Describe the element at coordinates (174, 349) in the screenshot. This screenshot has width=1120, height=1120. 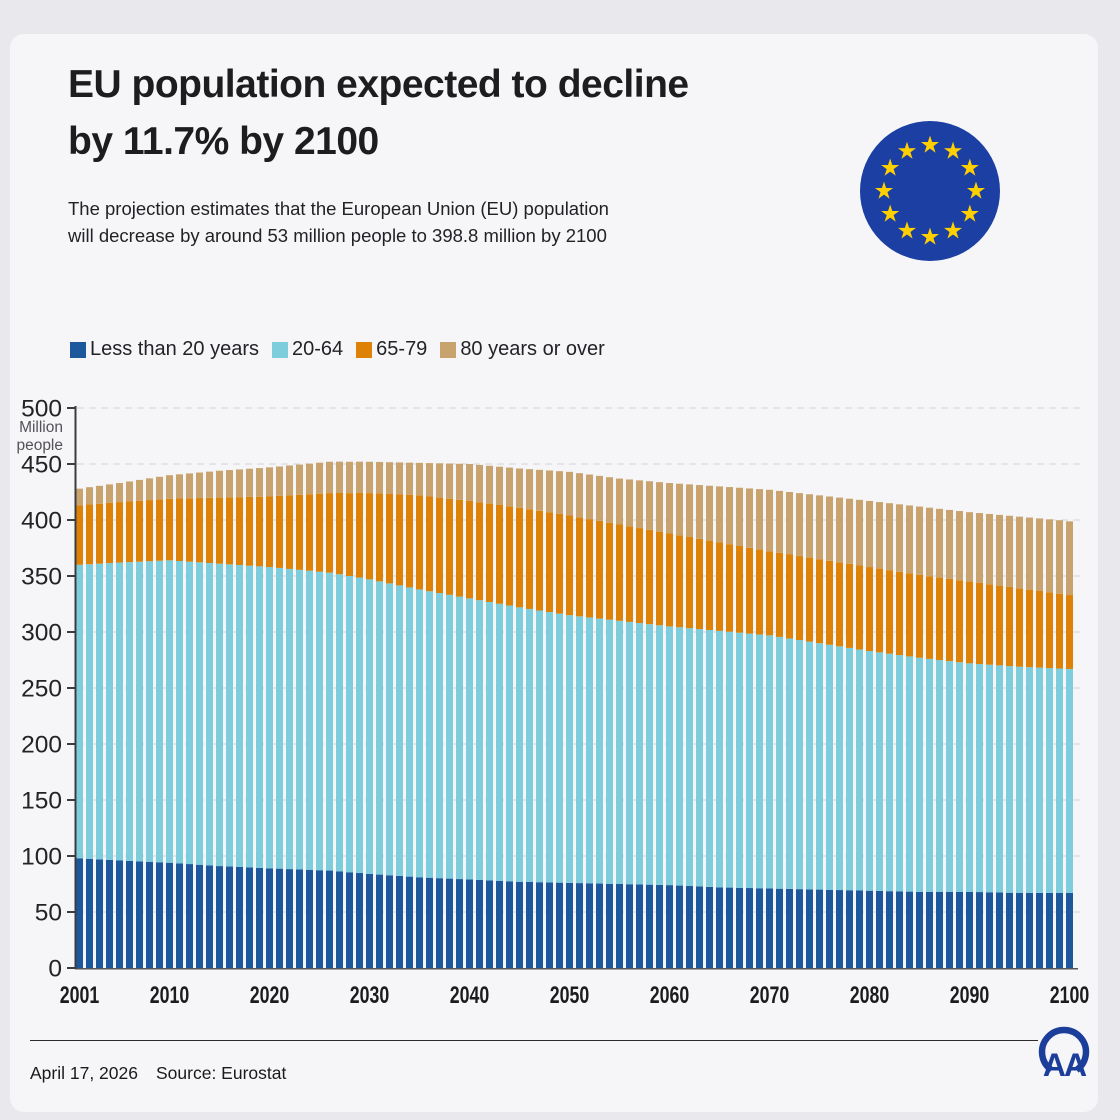
I see `legend-label: Less than 20 years` at that location.